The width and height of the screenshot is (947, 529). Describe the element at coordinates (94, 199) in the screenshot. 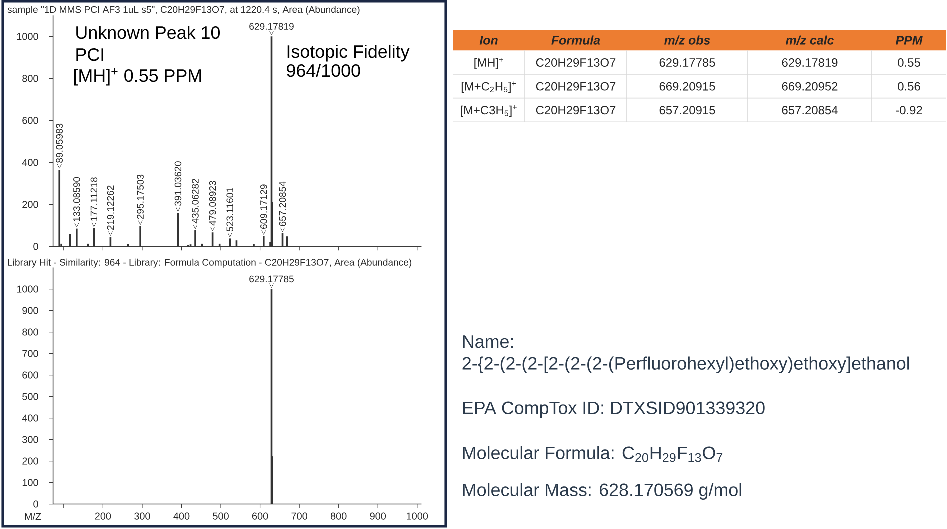

I see `annotation: 177.11218` at that location.